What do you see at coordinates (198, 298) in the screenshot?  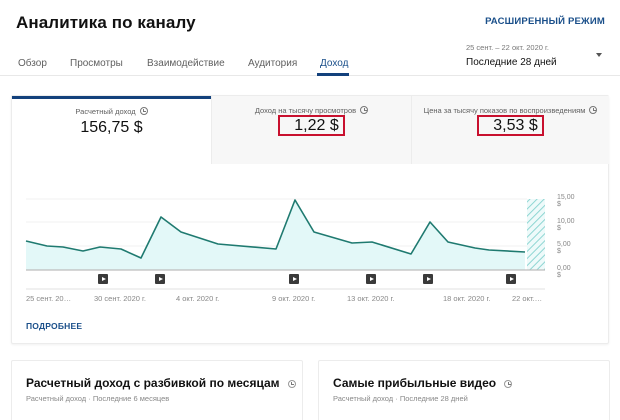 I see `x-tick-label: 4 окт. 2020 г.` at bounding box center [198, 298].